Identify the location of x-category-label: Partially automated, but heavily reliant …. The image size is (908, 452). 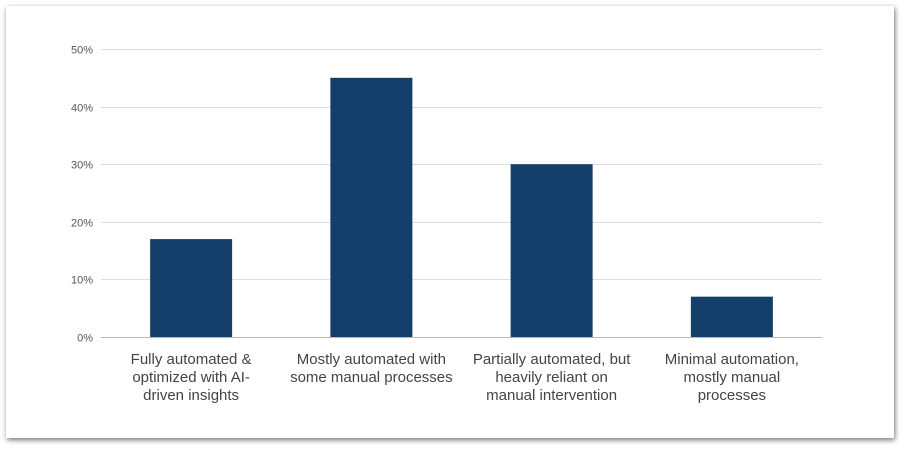
(552, 377).